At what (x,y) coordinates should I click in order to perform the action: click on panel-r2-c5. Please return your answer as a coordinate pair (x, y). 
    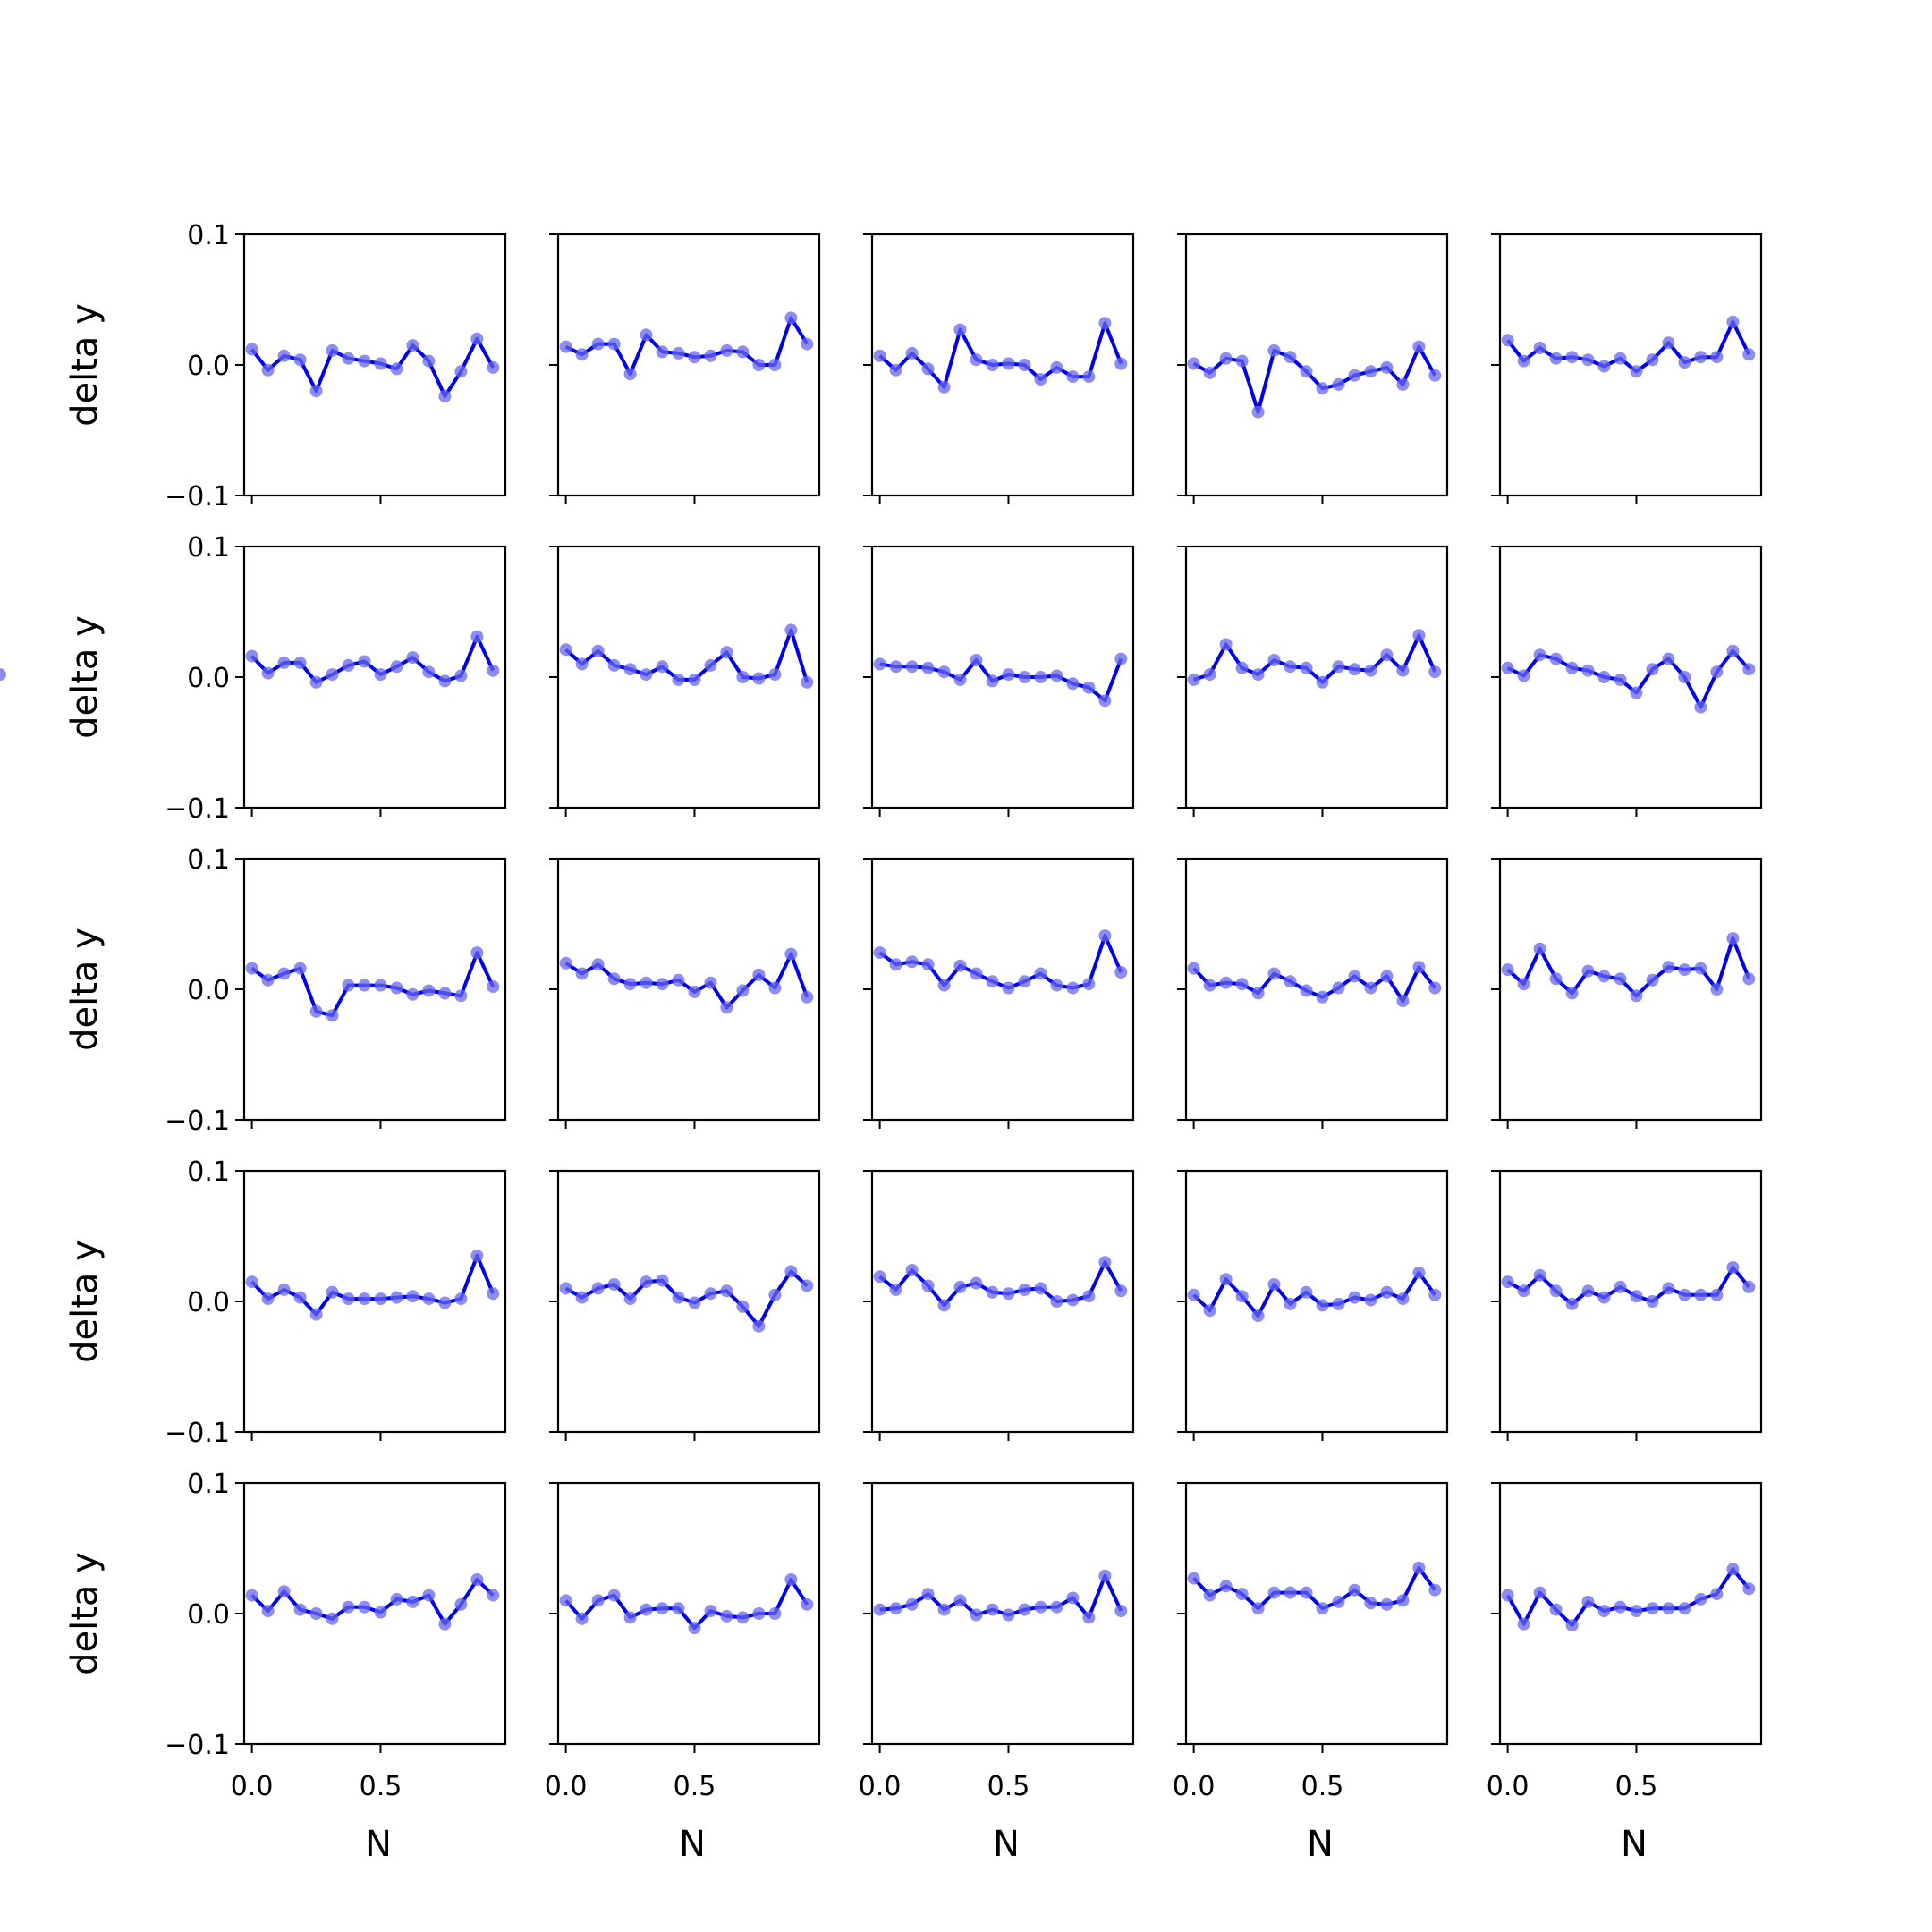
    Looking at the image, I should click on (1627, 681).